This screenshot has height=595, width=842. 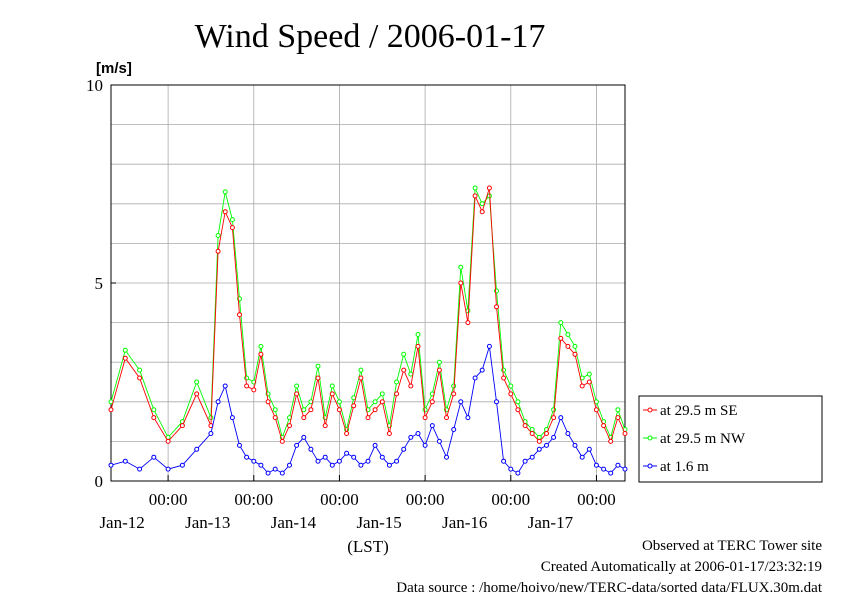 I want to click on x-tick-date-label: Jan-14, so click(x=294, y=522).